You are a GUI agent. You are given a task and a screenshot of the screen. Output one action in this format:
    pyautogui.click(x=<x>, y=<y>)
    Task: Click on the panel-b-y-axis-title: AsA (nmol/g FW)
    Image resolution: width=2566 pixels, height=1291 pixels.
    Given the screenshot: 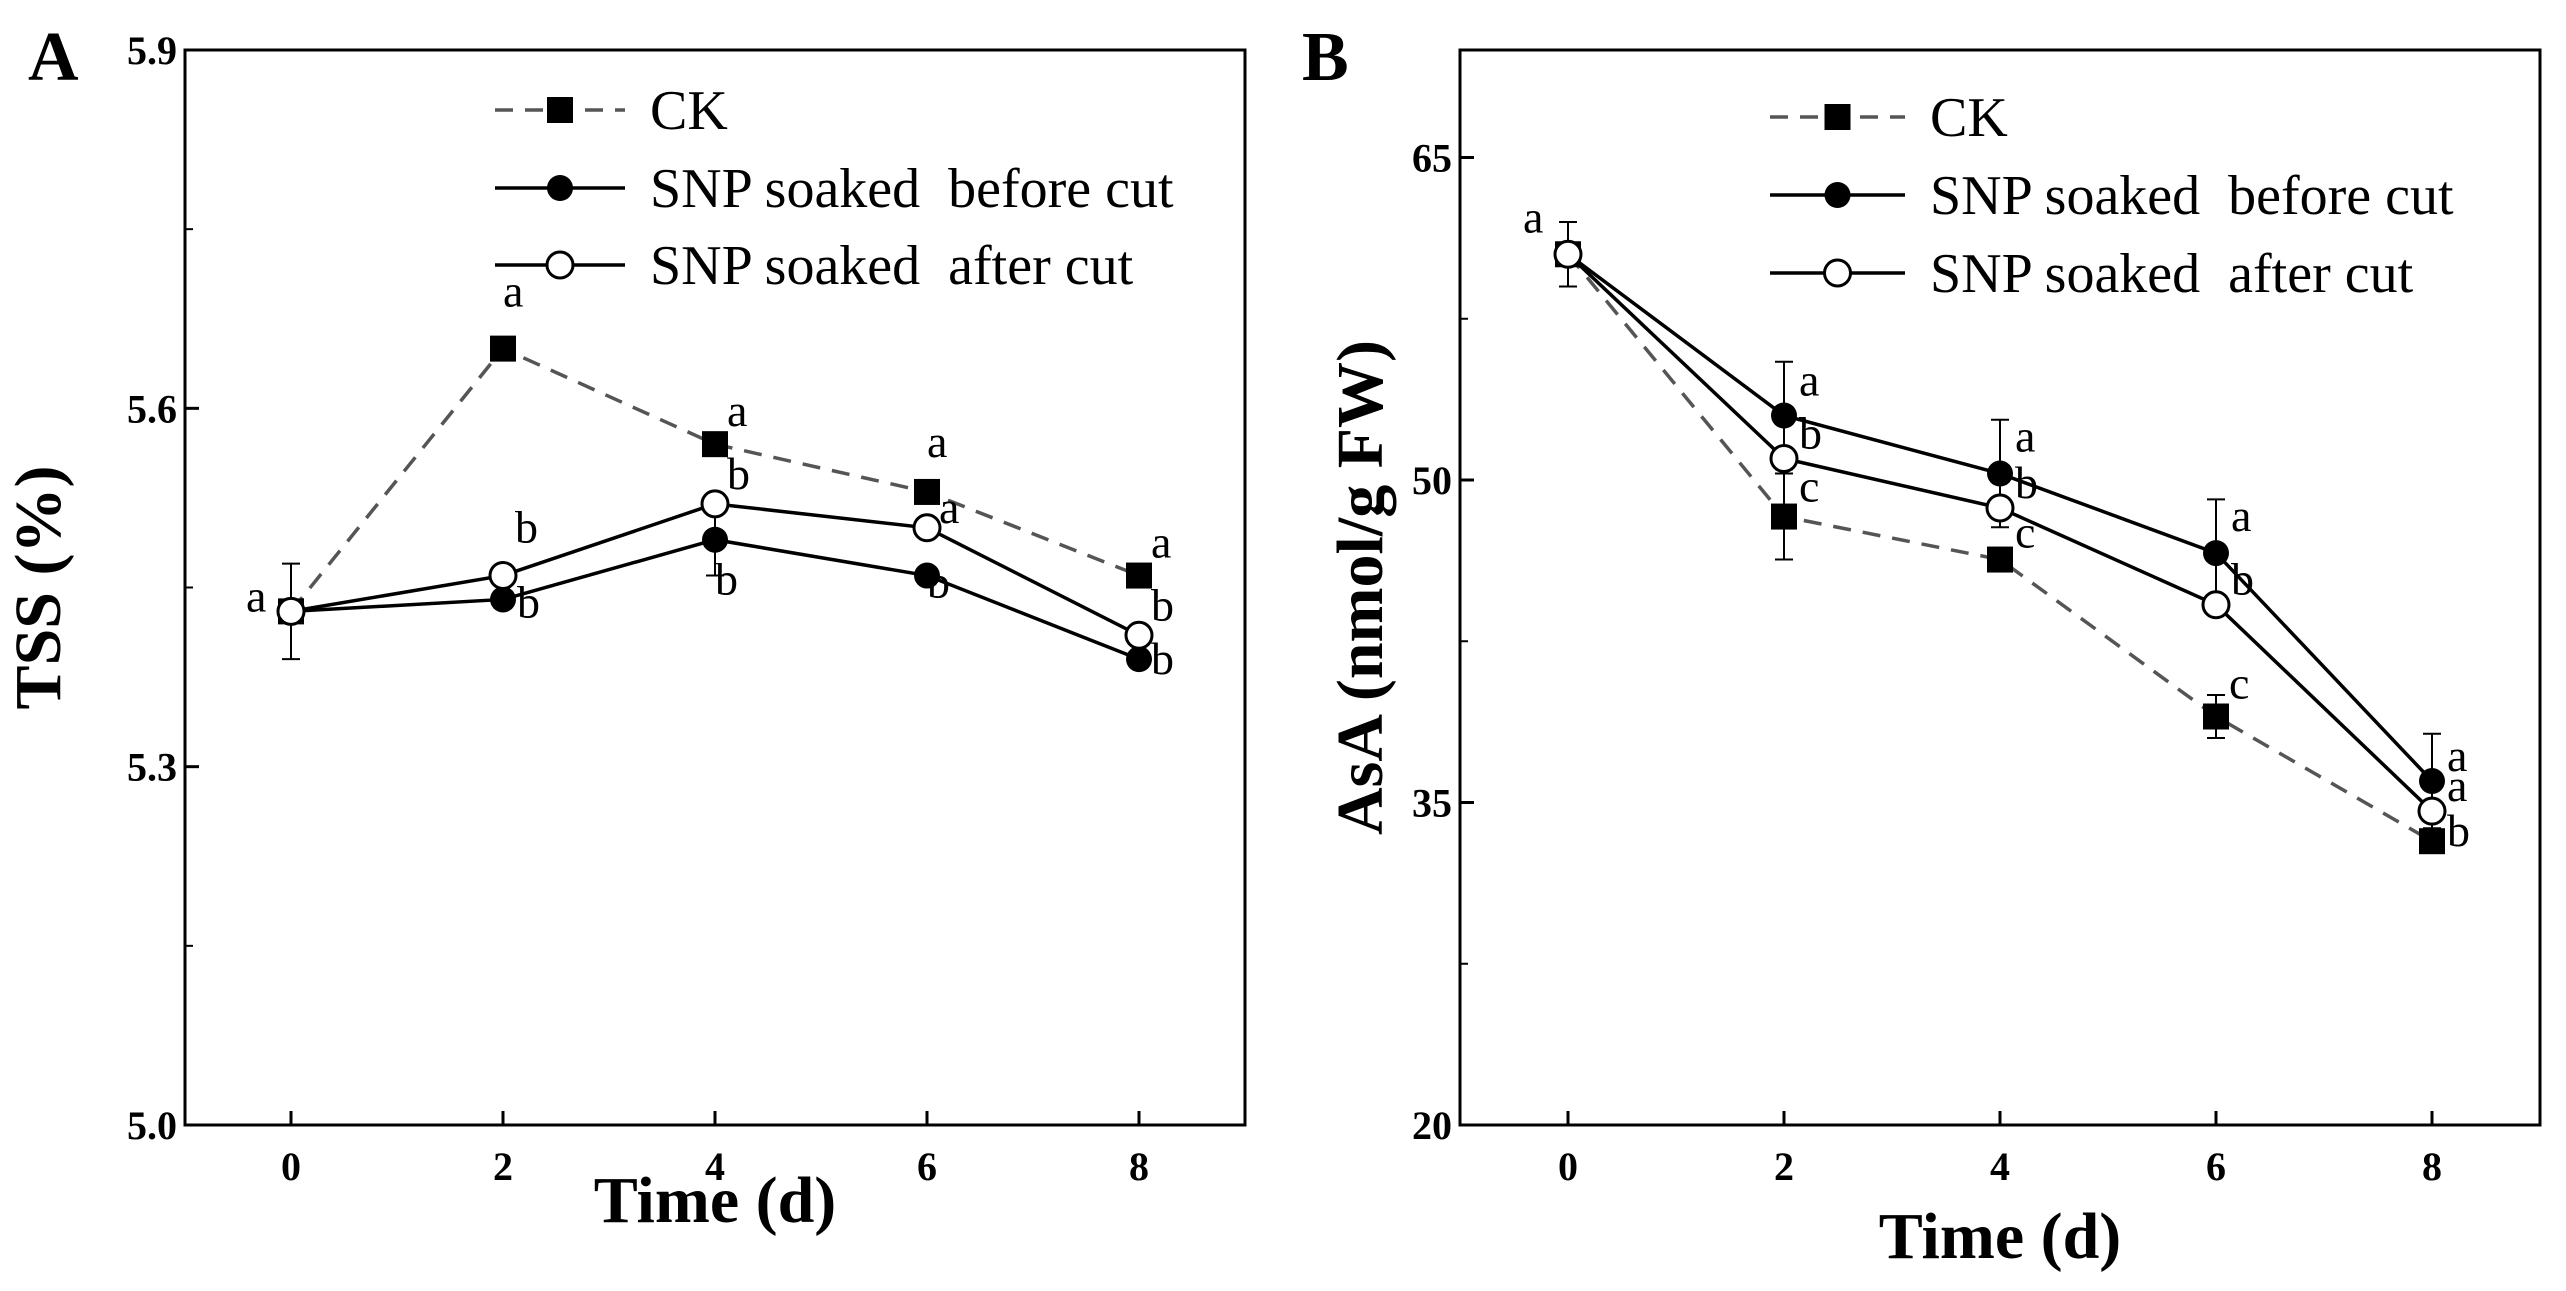 What is the action you would take?
    pyautogui.click(x=1360, y=587)
    